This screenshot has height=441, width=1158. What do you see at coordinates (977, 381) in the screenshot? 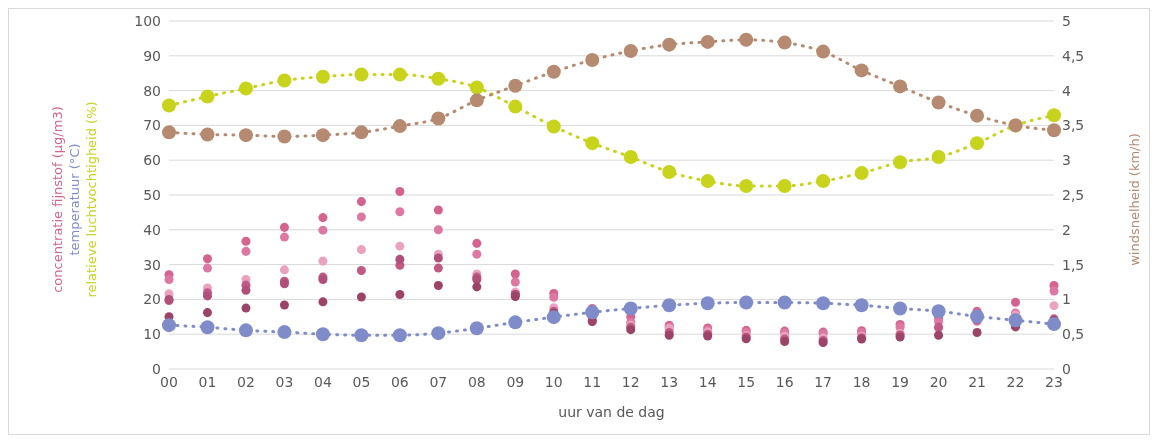
I see `x-tick-label: 21` at bounding box center [977, 381].